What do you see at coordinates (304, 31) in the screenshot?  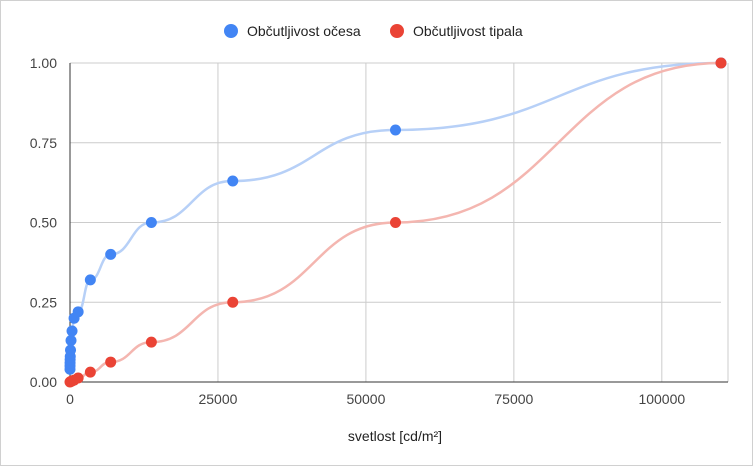 I see `legend-label-series-1: Občutljivost očesa` at bounding box center [304, 31].